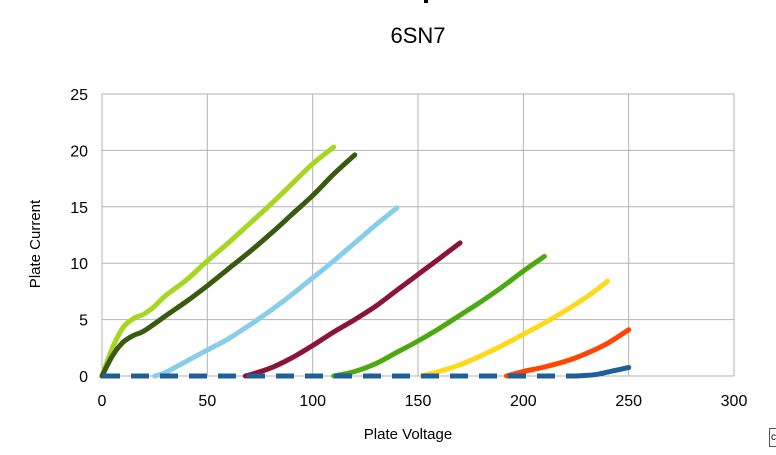 This screenshot has height=455, width=776. I want to click on y-tick-labels: 0 5 10 15 20 25, so click(79, 236).